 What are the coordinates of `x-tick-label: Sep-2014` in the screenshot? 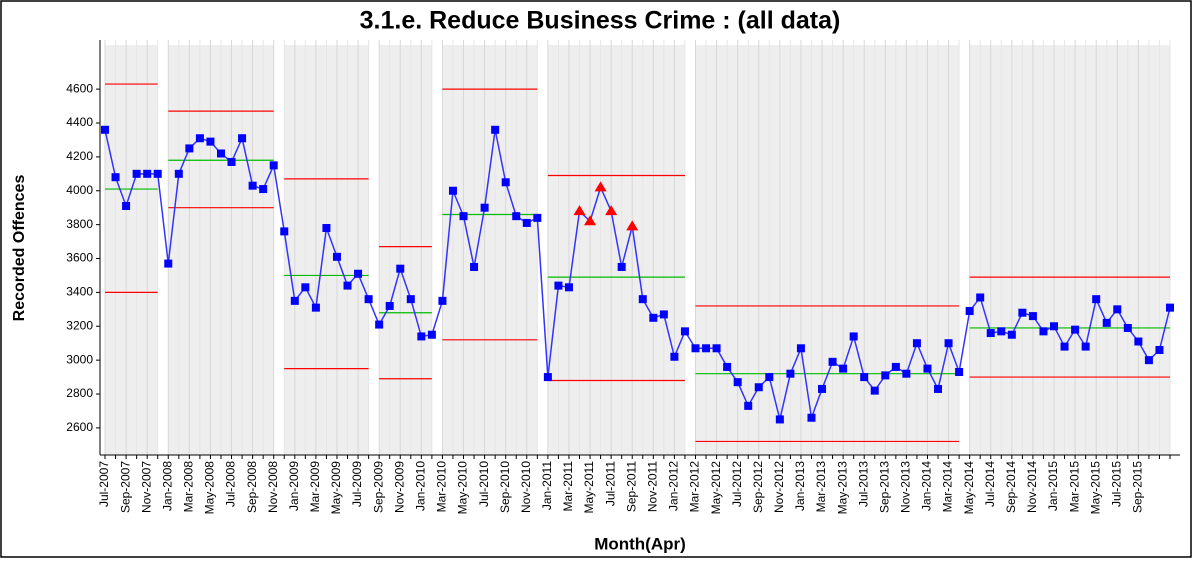 It's located at (1011, 487).